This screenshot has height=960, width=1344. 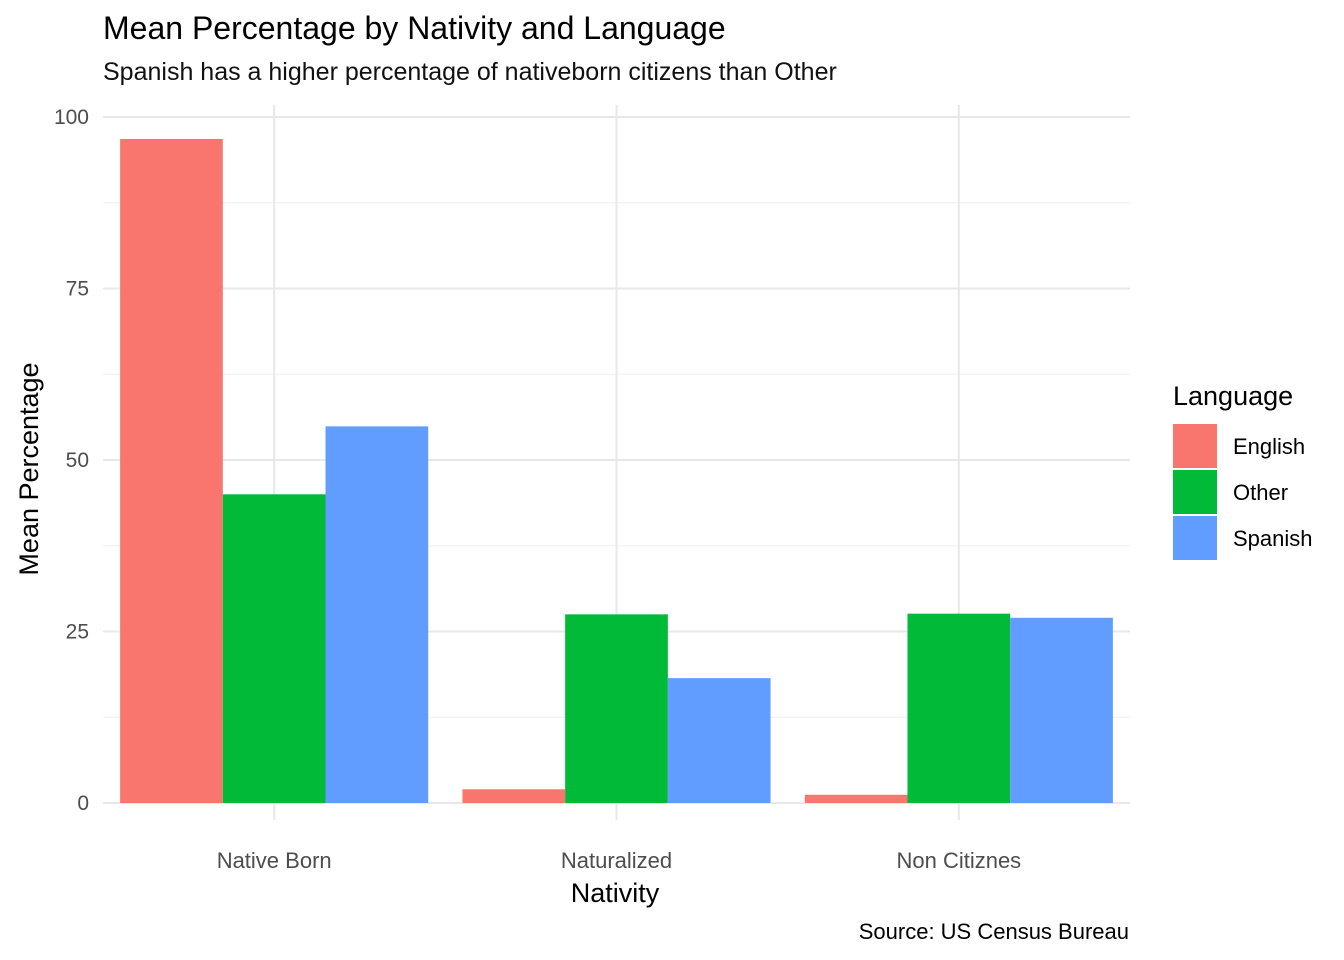 I want to click on y-axis-title: Mean Percentage, so click(x=29, y=468).